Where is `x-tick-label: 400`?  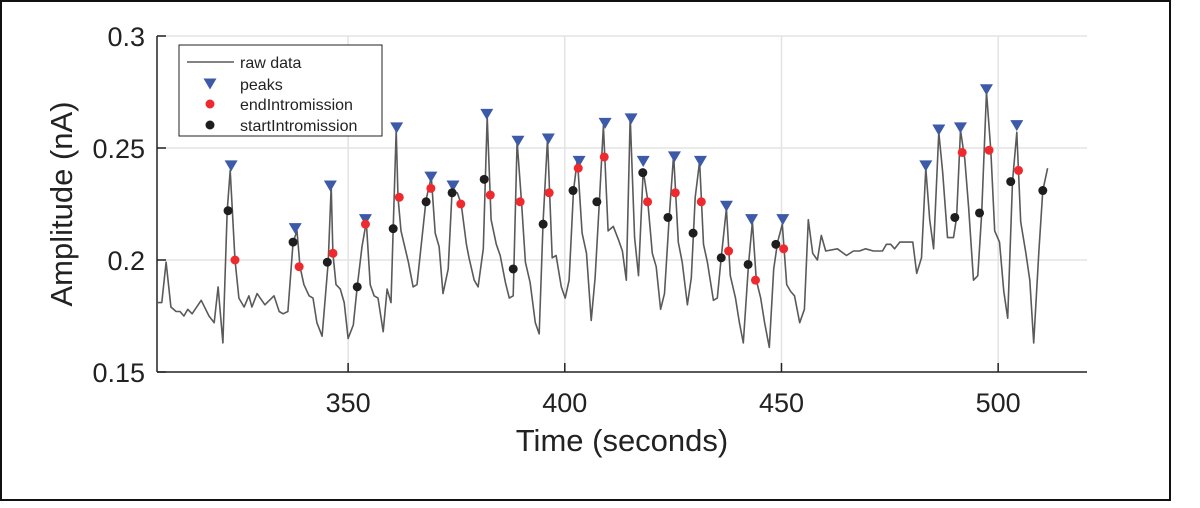
x-tick-label: 400 is located at coordinates (564, 403).